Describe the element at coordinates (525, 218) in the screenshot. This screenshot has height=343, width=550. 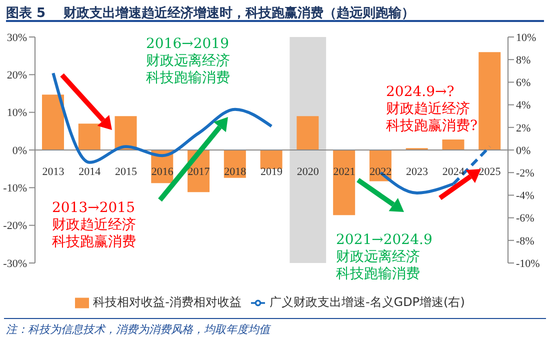
I see `y2-tick-label: -6%` at that location.